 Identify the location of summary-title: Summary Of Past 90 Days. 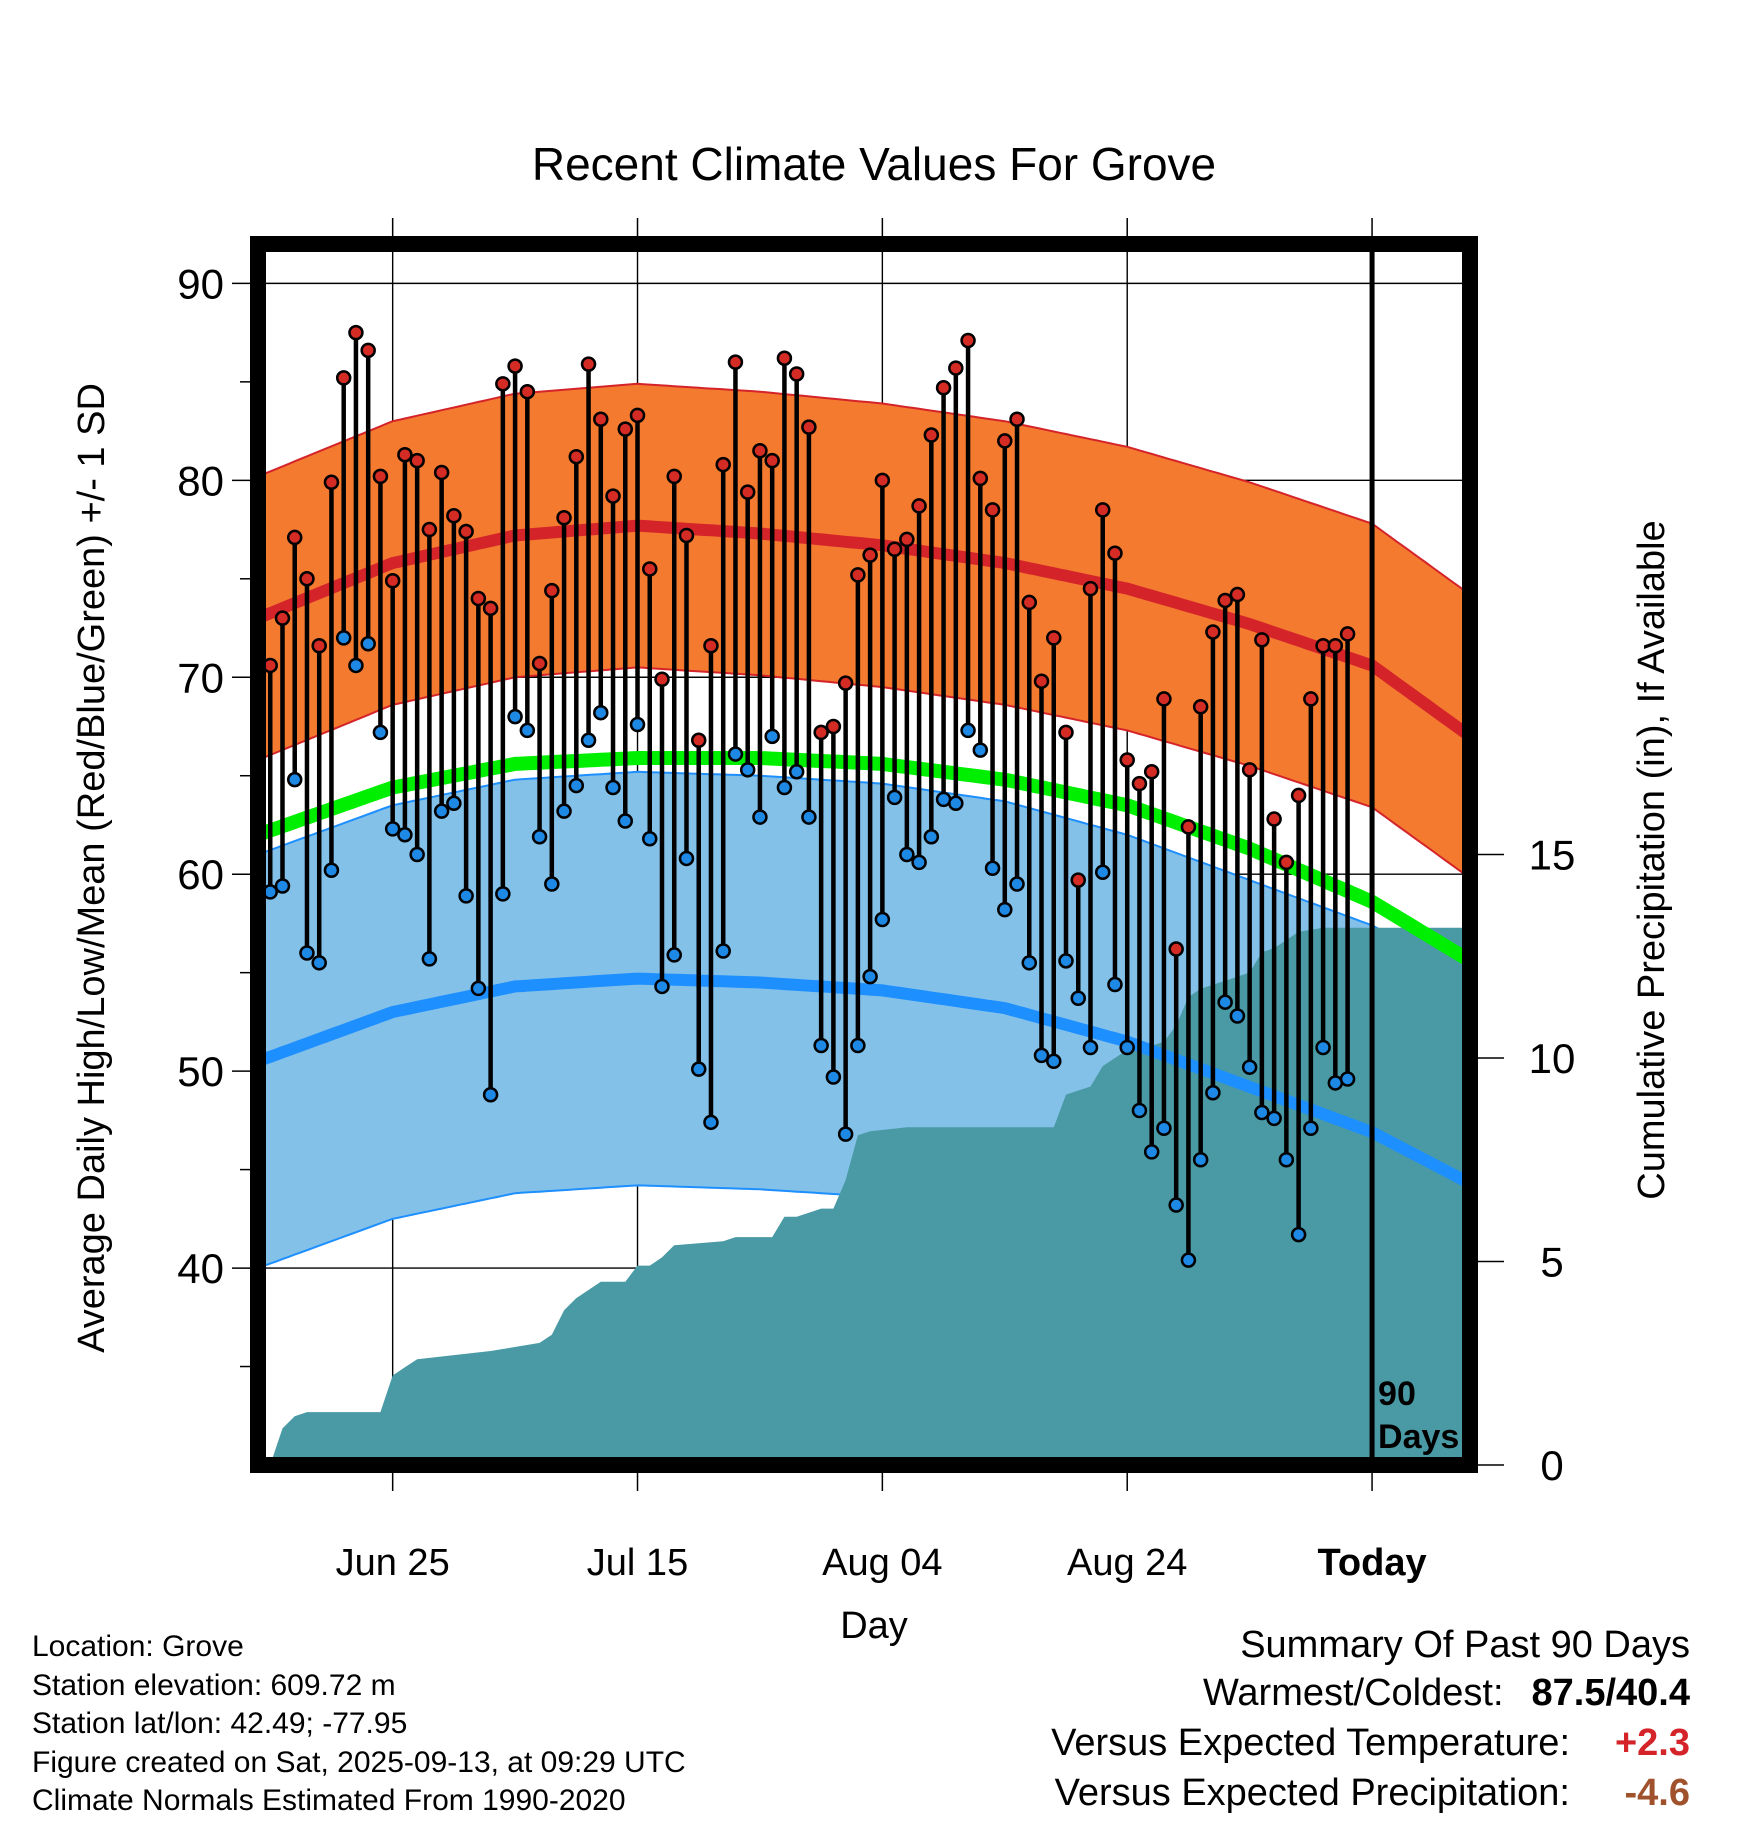
(1465, 1645).